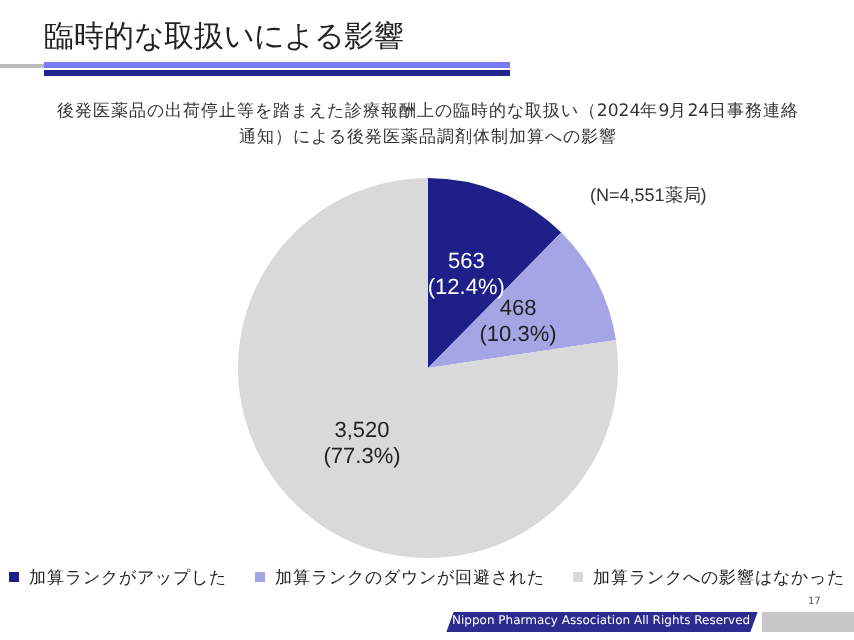 The width and height of the screenshot is (854, 640). What do you see at coordinates (428, 126) in the screenshot?
I see `chart-subtitle: 後発医薬品の出荷停止等を踏まえた診療報酬上の臨時的な取扱い（2024年9月24日事務連絡通知）による後発医薬品調剤体制加算への影響` at bounding box center [428, 126].